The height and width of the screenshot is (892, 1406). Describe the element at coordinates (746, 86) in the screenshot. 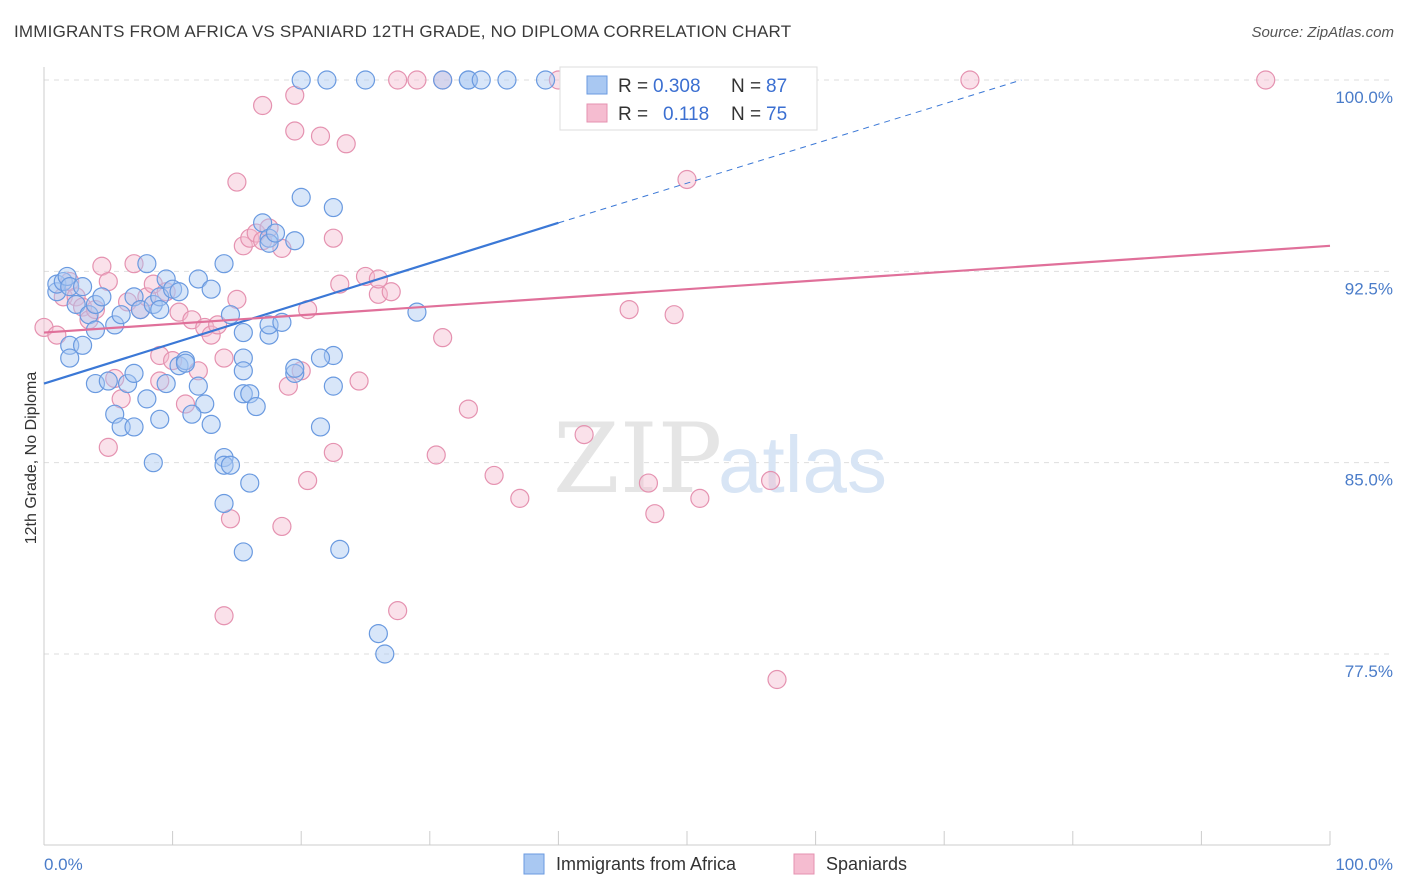

I see `legend-n-label-1: N =` at that location.